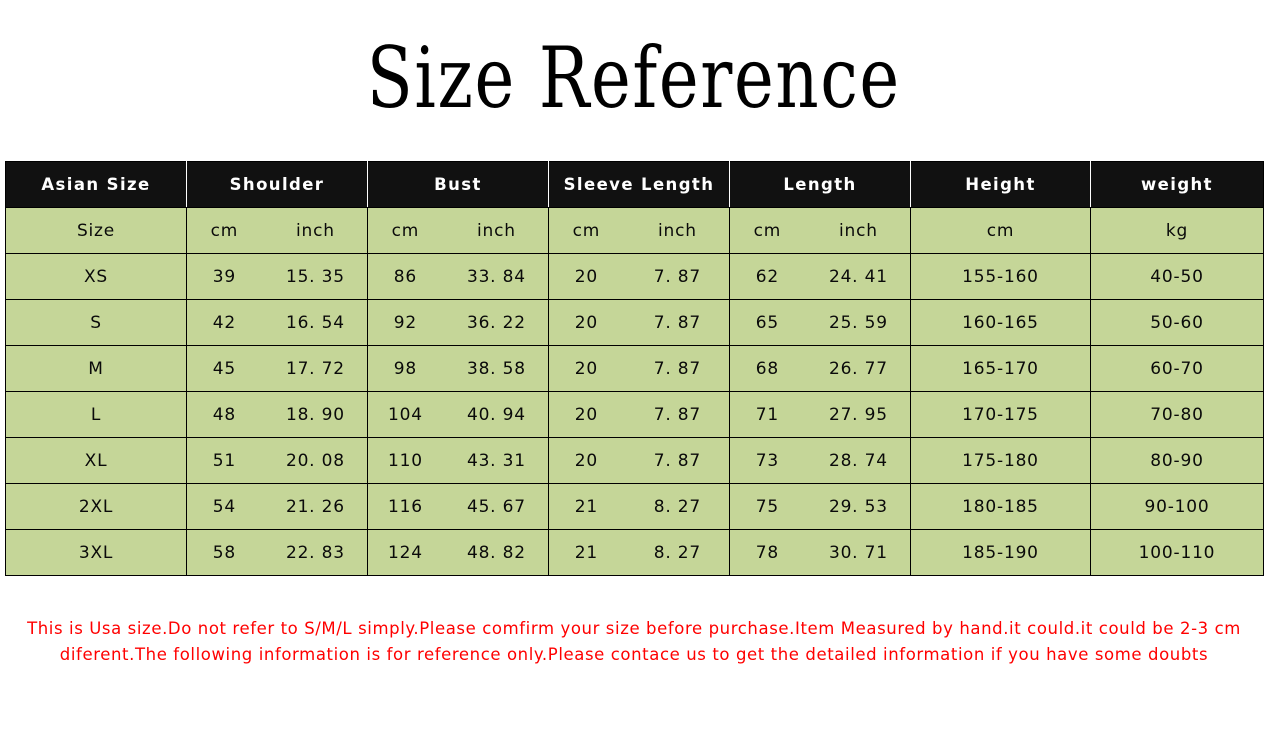  I want to click on cell-shoulder: 58 22. 83, so click(277, 552).